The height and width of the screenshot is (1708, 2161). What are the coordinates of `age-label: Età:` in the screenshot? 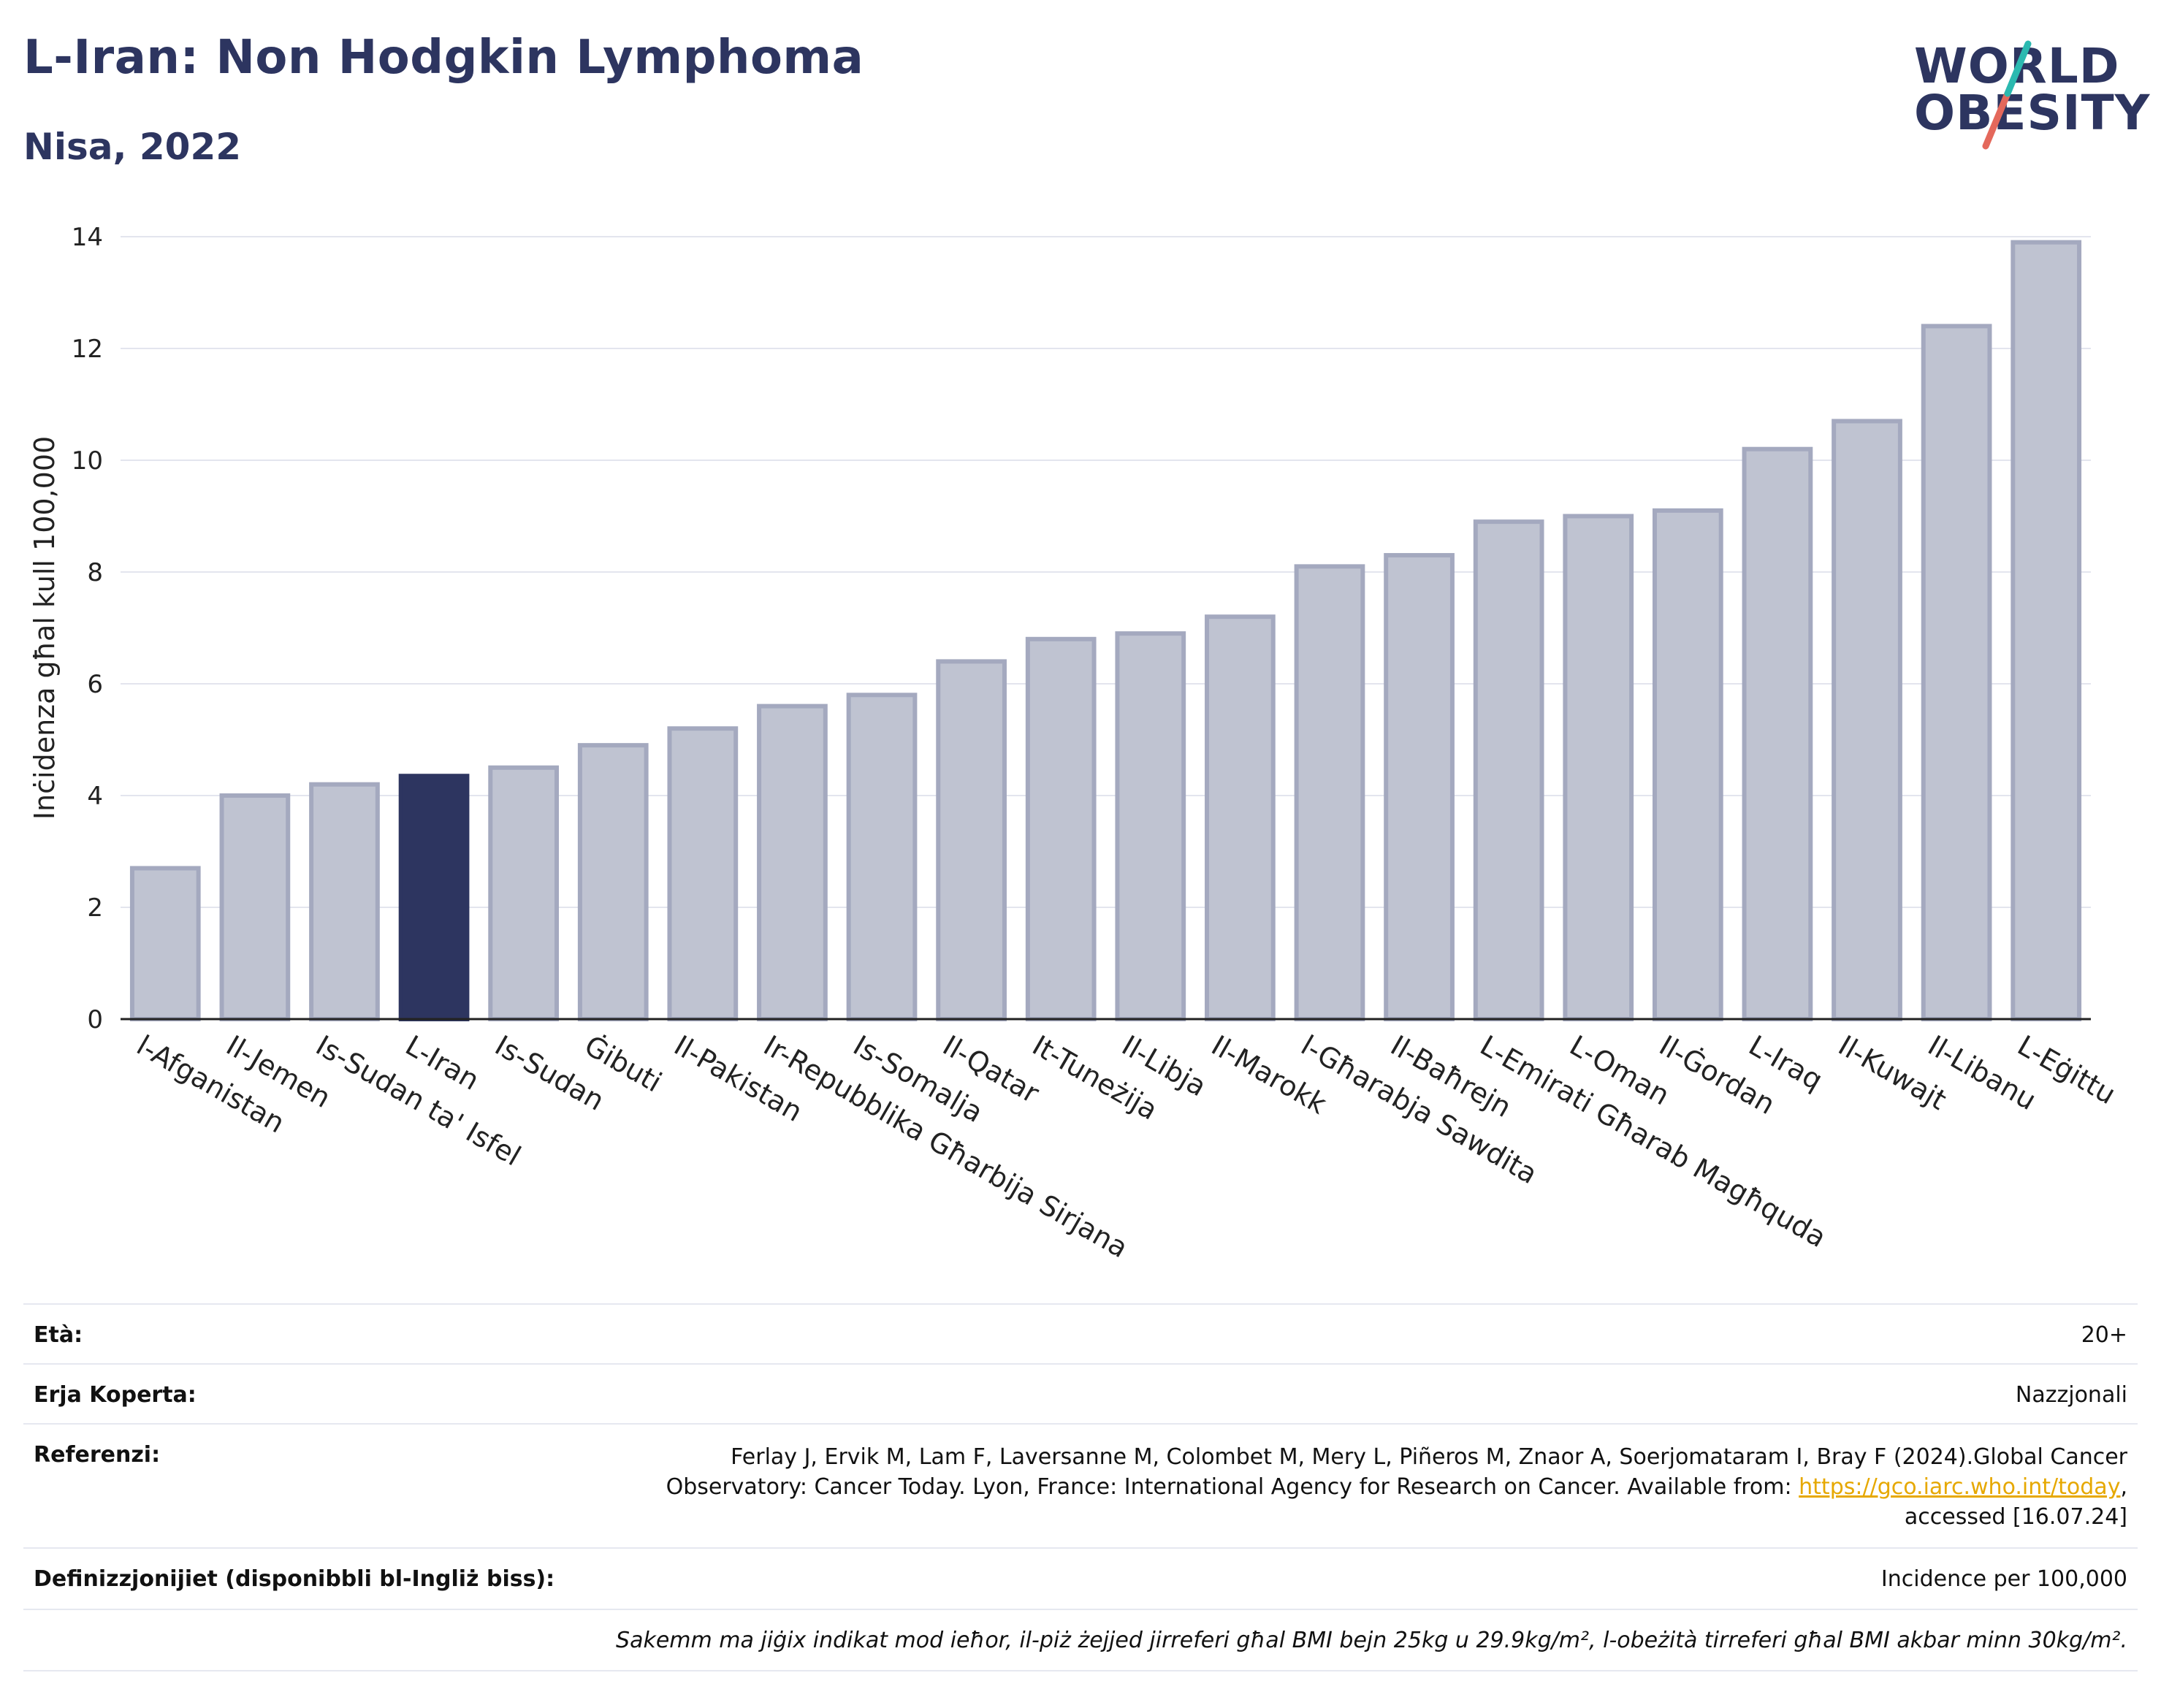 It's located at (58, 1335).